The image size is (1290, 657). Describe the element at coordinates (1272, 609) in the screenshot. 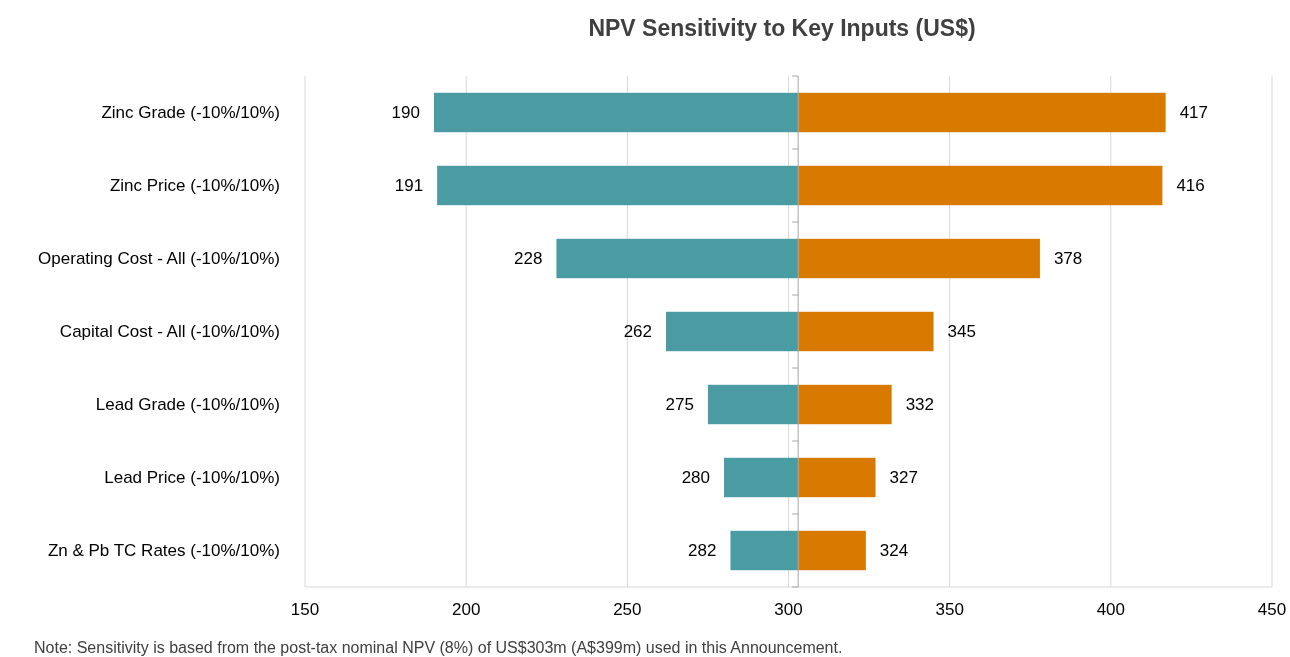

I see `x-tick-label: 450` at that location.